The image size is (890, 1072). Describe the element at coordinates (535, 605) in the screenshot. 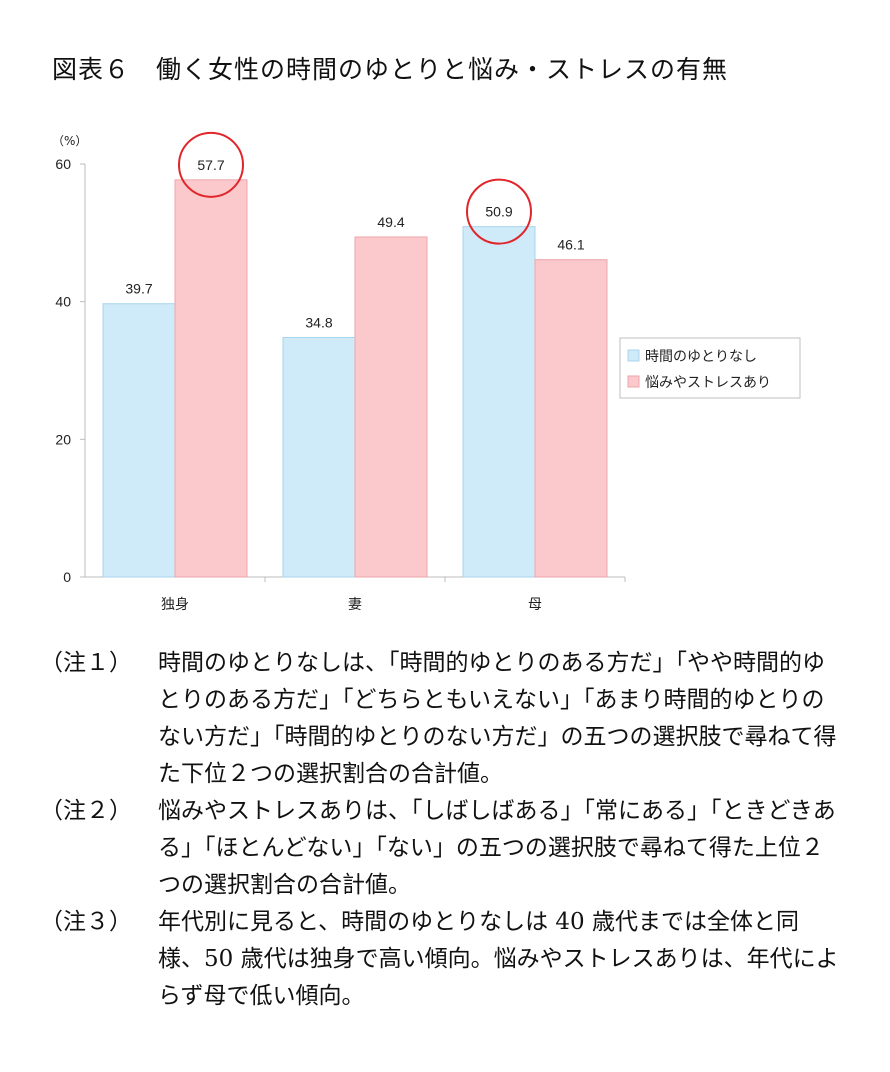

I see `x-tick-label: 母` at that location.